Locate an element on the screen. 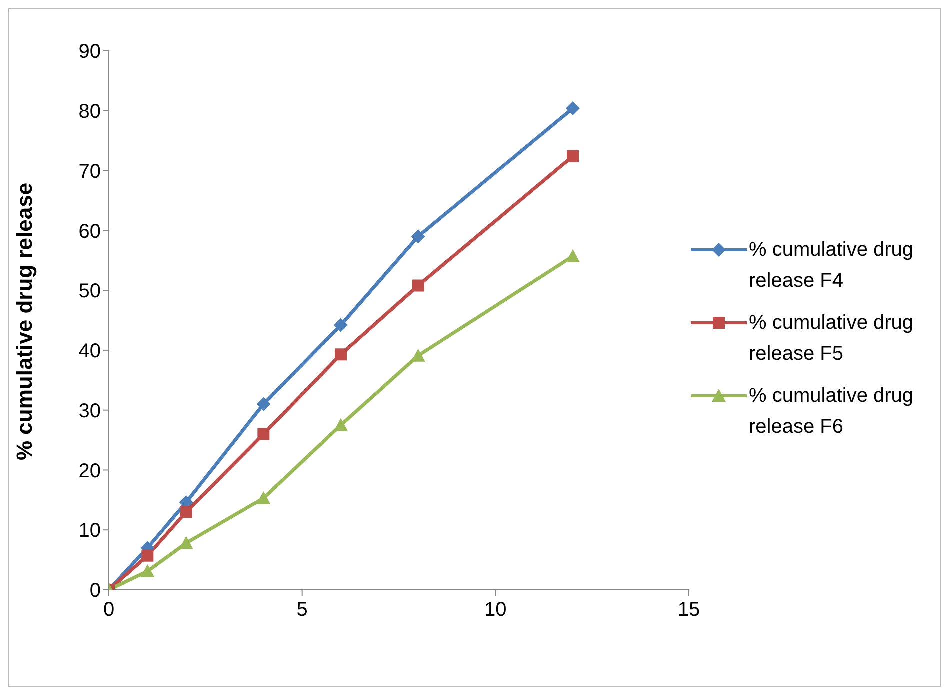 Image resolution: width=949 pixels, height=695 pixels. y-tick-label: 50 is located at coordinates (89, 291).